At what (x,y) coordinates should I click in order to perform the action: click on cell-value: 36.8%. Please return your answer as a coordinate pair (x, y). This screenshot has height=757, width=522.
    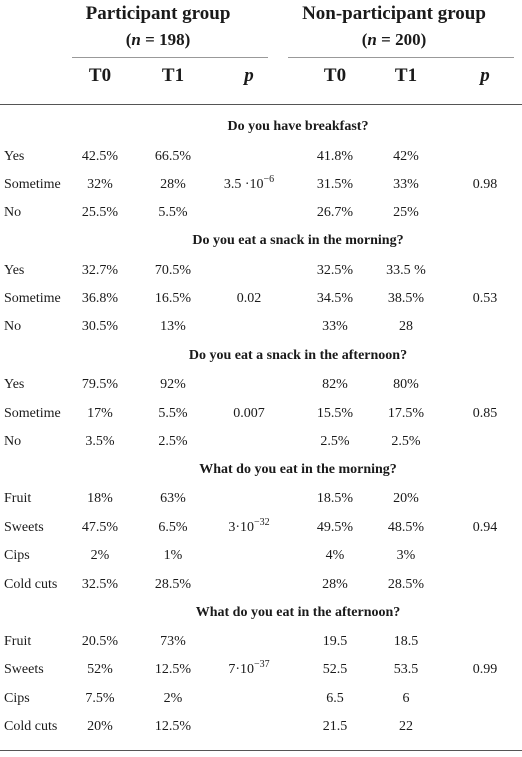
    Looking at the image, I should click on (100, 298).